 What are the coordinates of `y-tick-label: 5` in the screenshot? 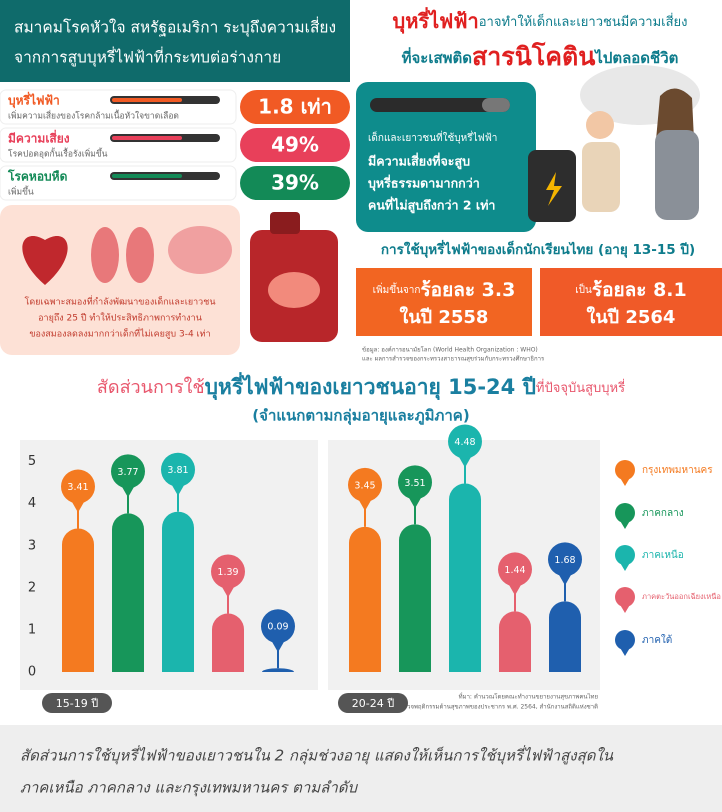 It's located at (32, 461).